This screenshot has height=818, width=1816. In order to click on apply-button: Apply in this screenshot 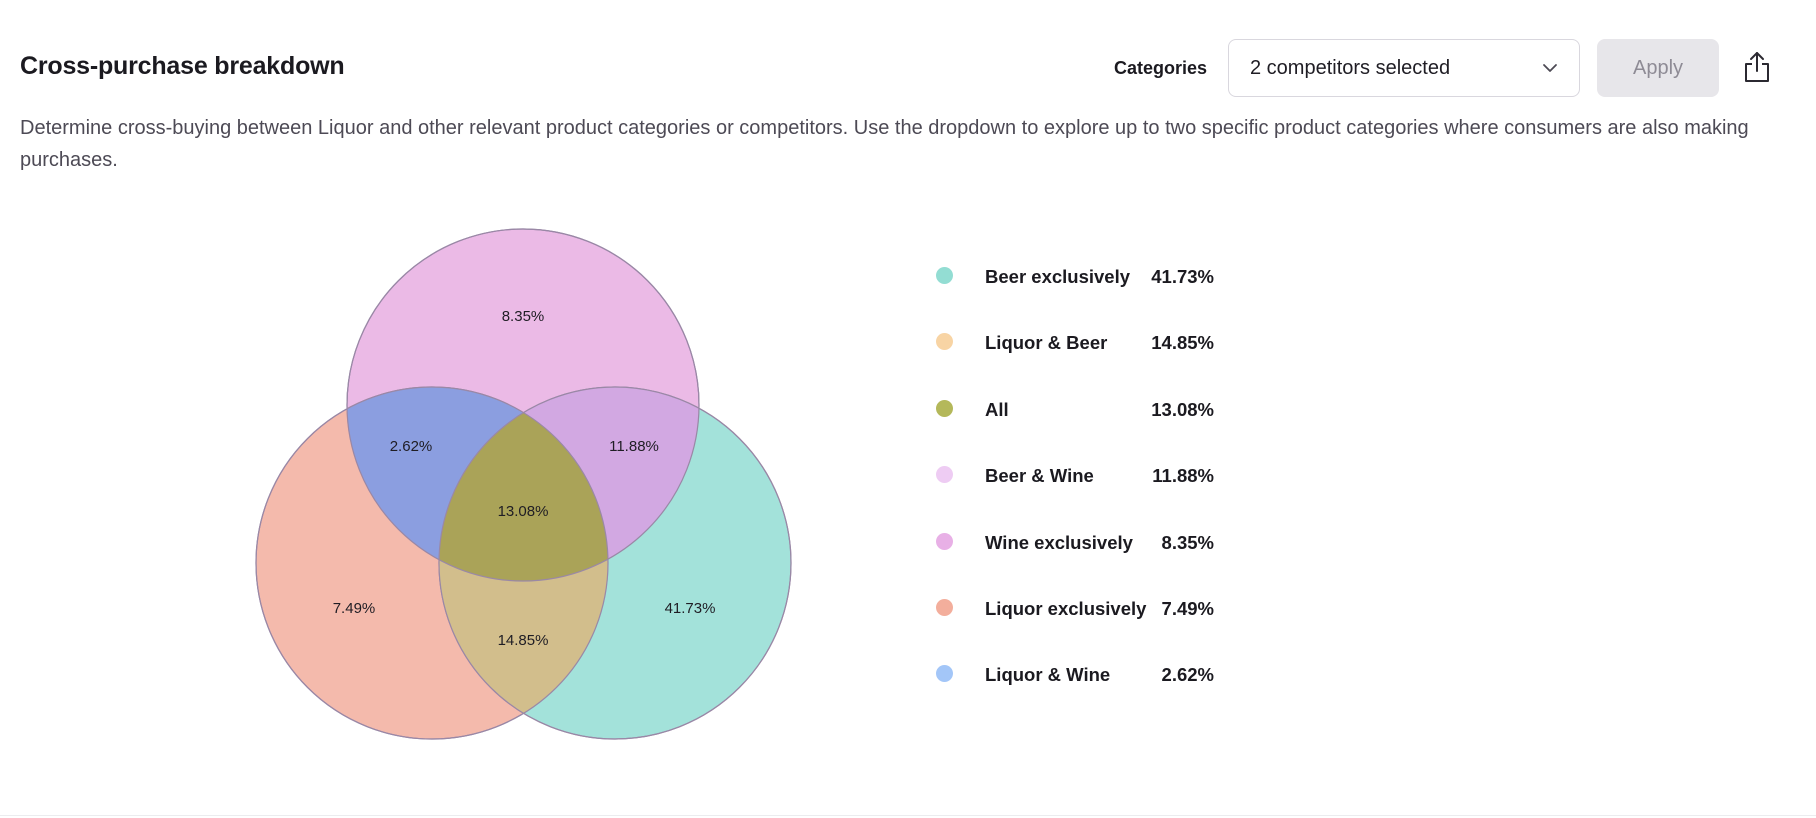, I will do `click(1658, 68)`.